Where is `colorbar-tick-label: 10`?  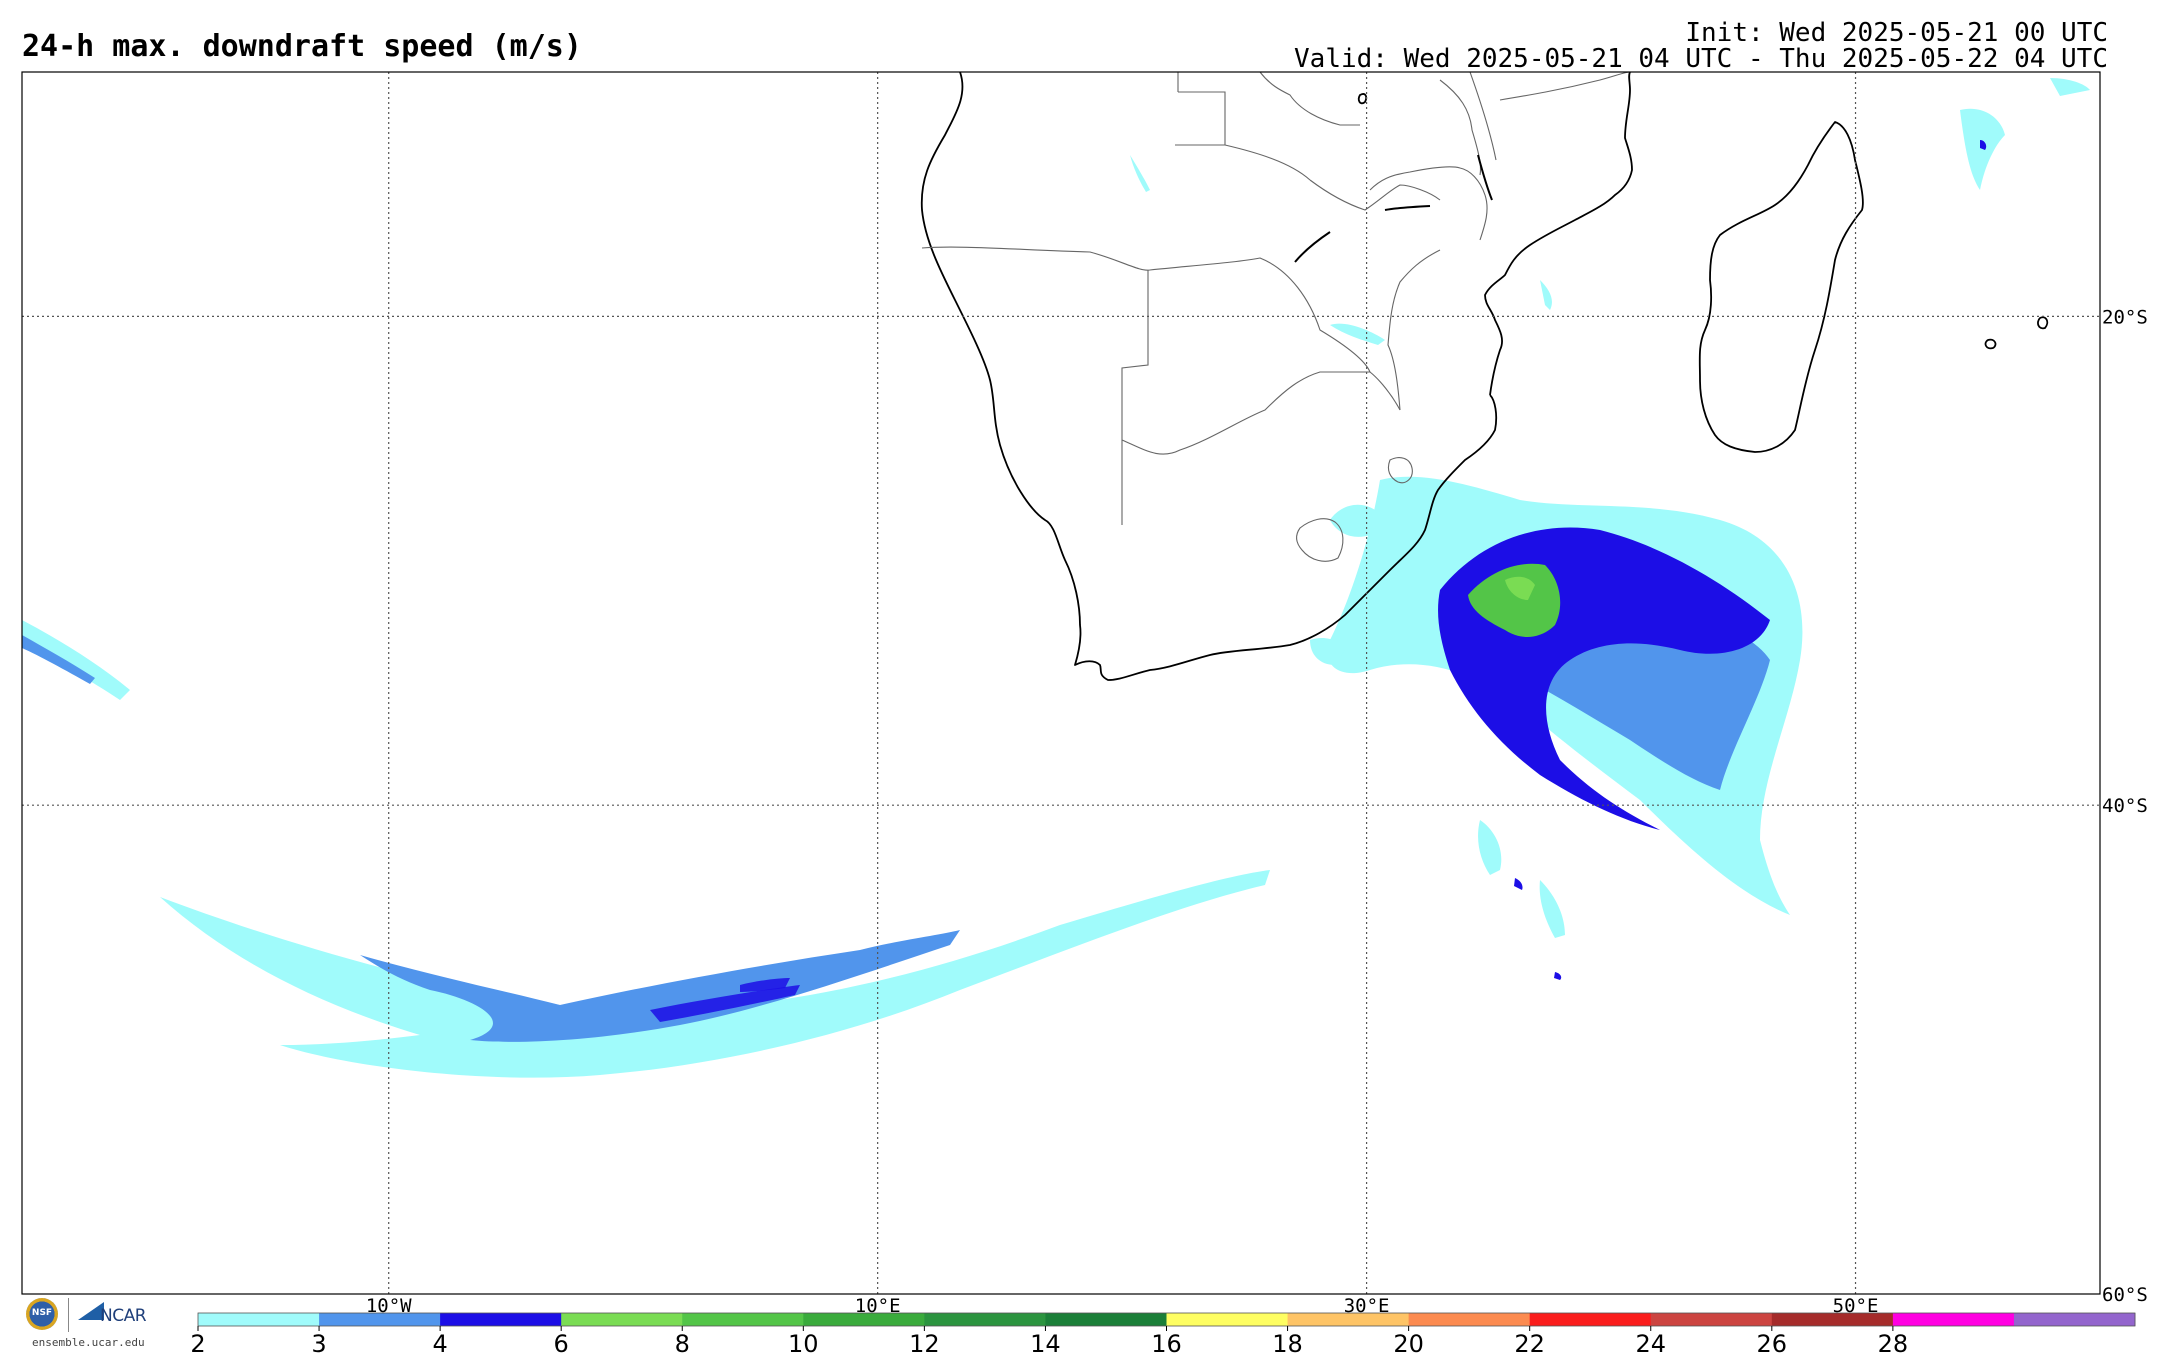
colorbar-tick-label: 10 is located at coordinates (803, 1342).